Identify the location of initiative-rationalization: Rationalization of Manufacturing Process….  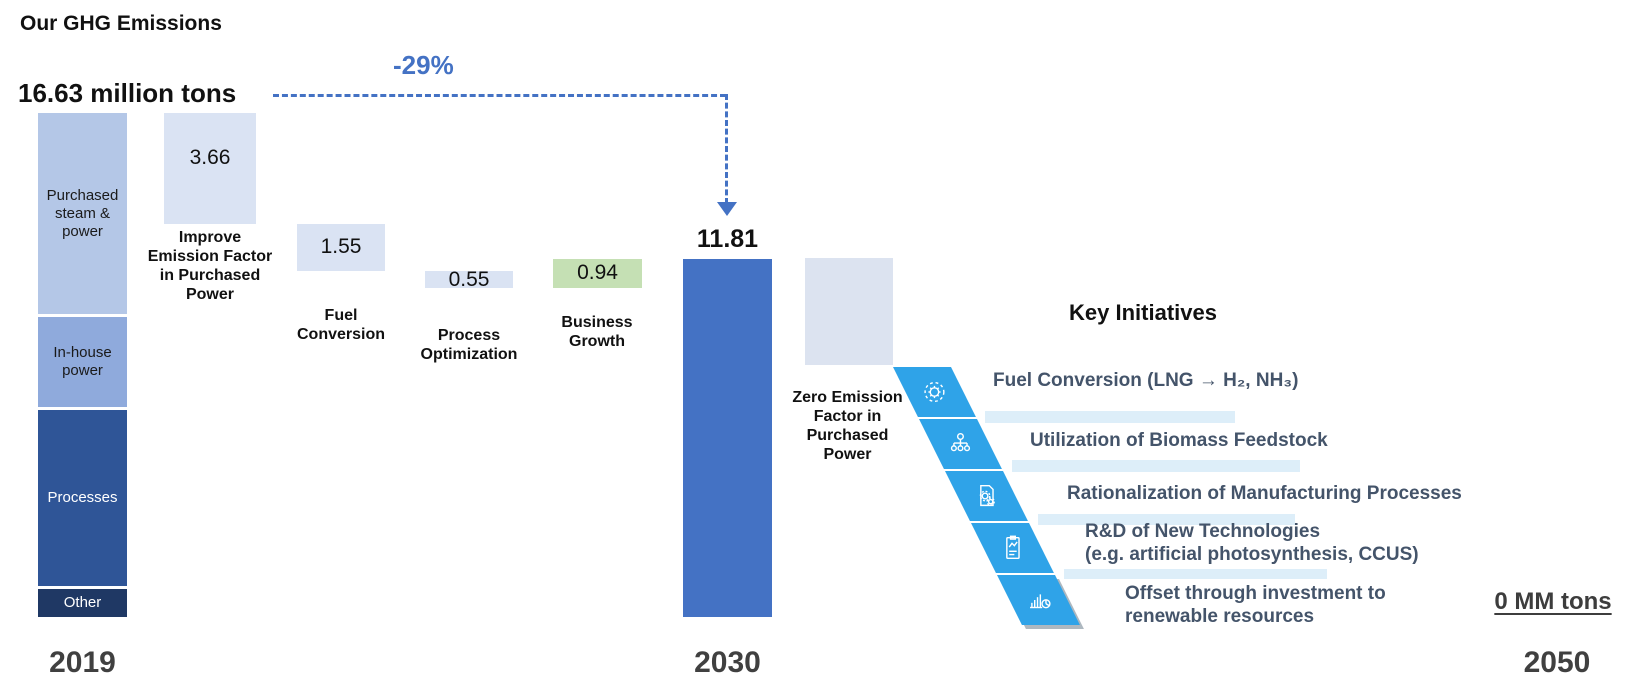
(1264, 493).